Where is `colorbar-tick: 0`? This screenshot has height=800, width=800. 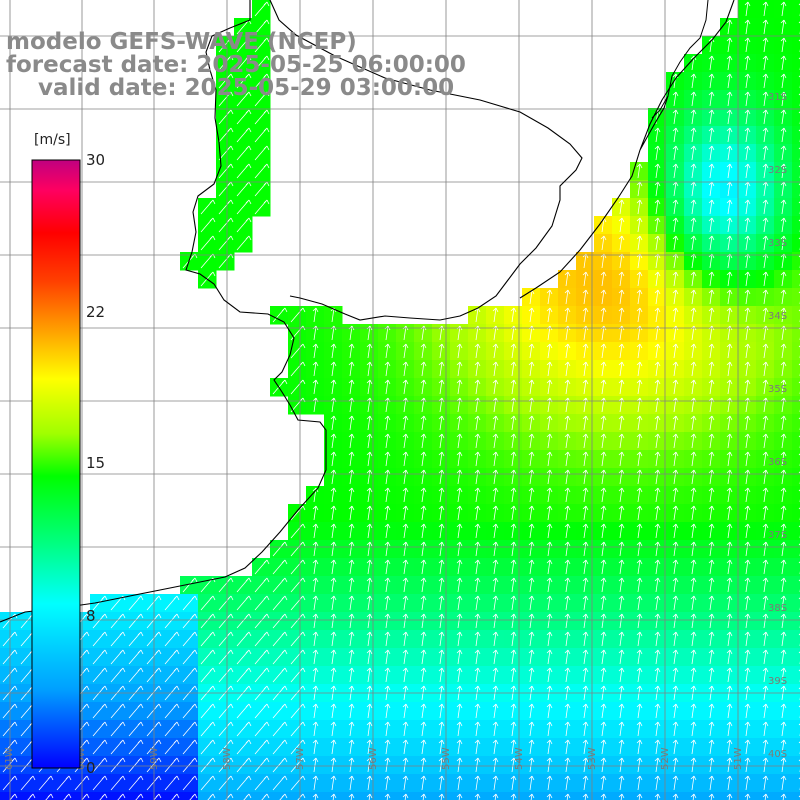
colorbar-tick: 0 is located at coordinates (91, 768).